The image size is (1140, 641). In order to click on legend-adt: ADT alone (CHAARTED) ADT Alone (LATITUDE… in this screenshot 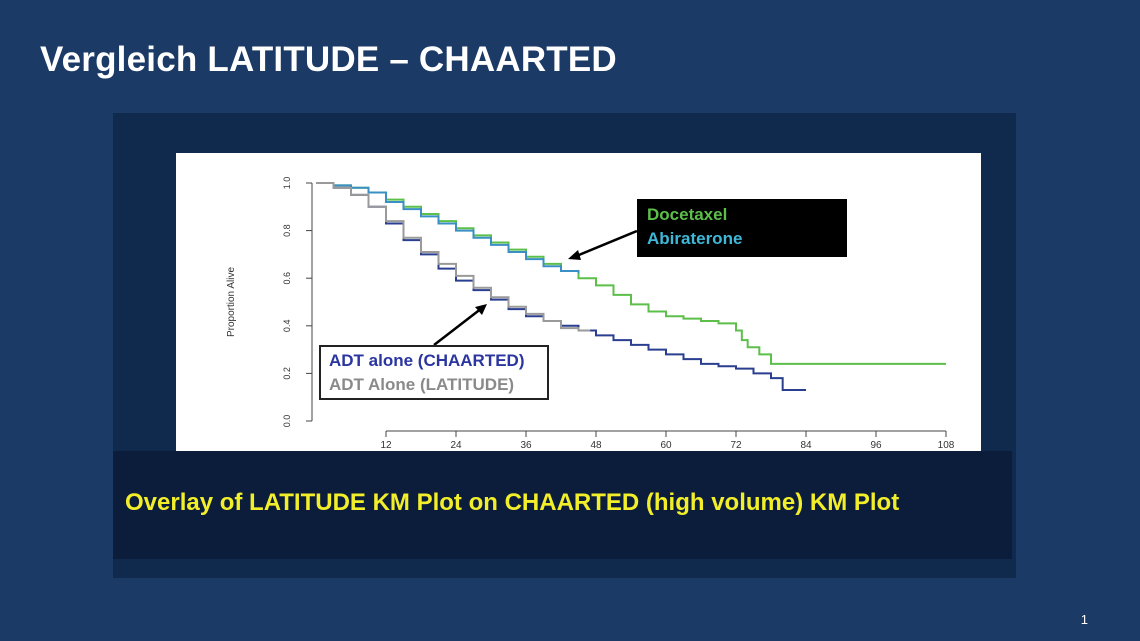, I will do `click(434, 372)`.